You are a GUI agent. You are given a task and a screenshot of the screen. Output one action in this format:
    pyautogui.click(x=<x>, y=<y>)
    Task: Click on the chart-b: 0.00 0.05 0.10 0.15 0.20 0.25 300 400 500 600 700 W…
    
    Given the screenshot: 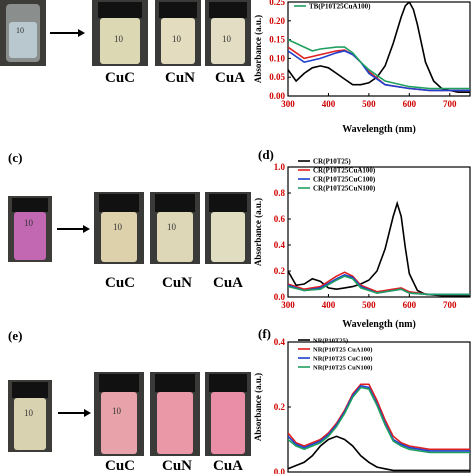 What is the action you would take?
    pyautogui.click(x=362, y=67)
    